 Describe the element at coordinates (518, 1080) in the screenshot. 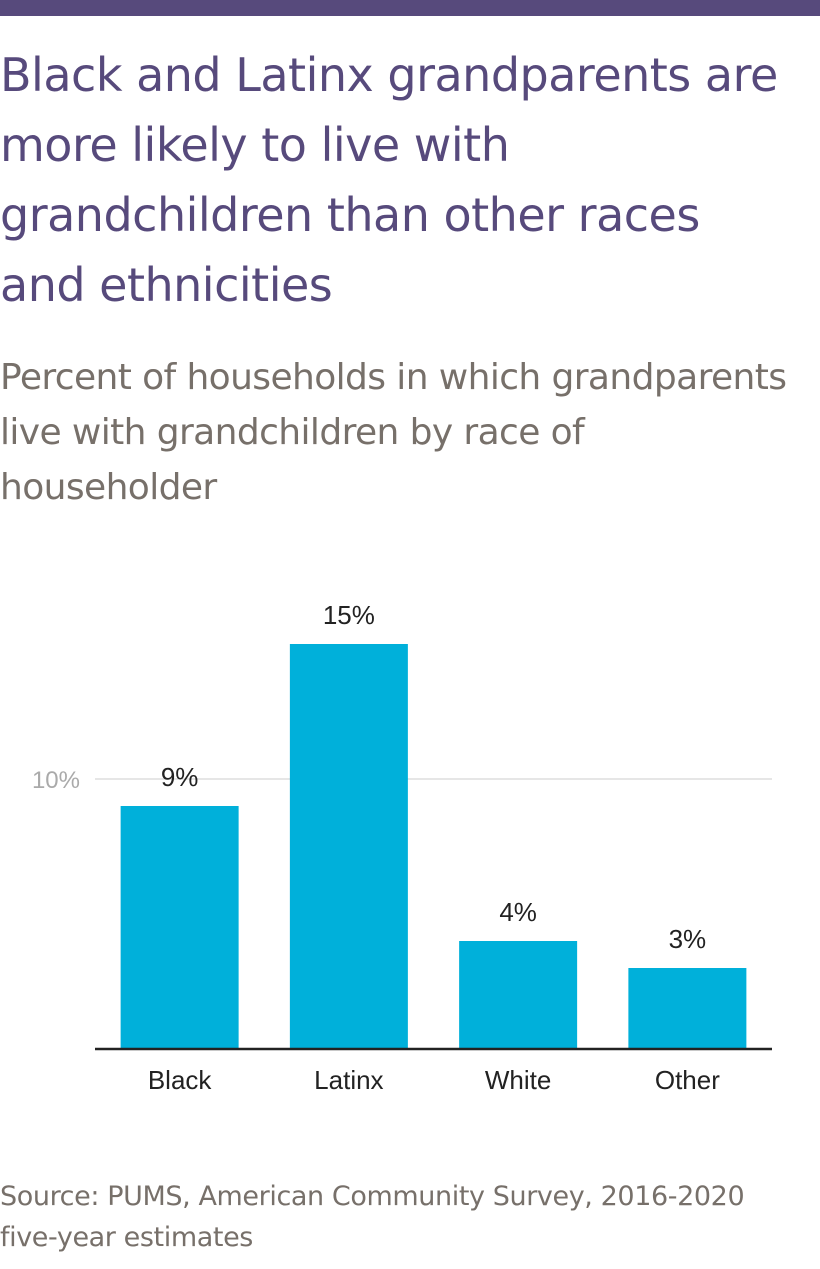

I see `category-label-white: White` at that location.